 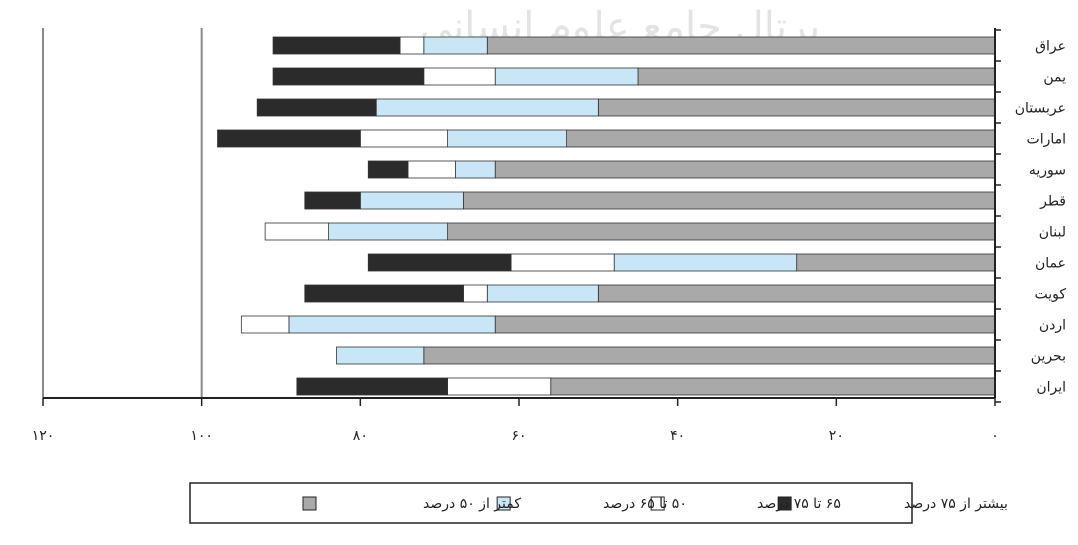 I want to click on x-tick-label: ۰, so click(x=995, y=436).